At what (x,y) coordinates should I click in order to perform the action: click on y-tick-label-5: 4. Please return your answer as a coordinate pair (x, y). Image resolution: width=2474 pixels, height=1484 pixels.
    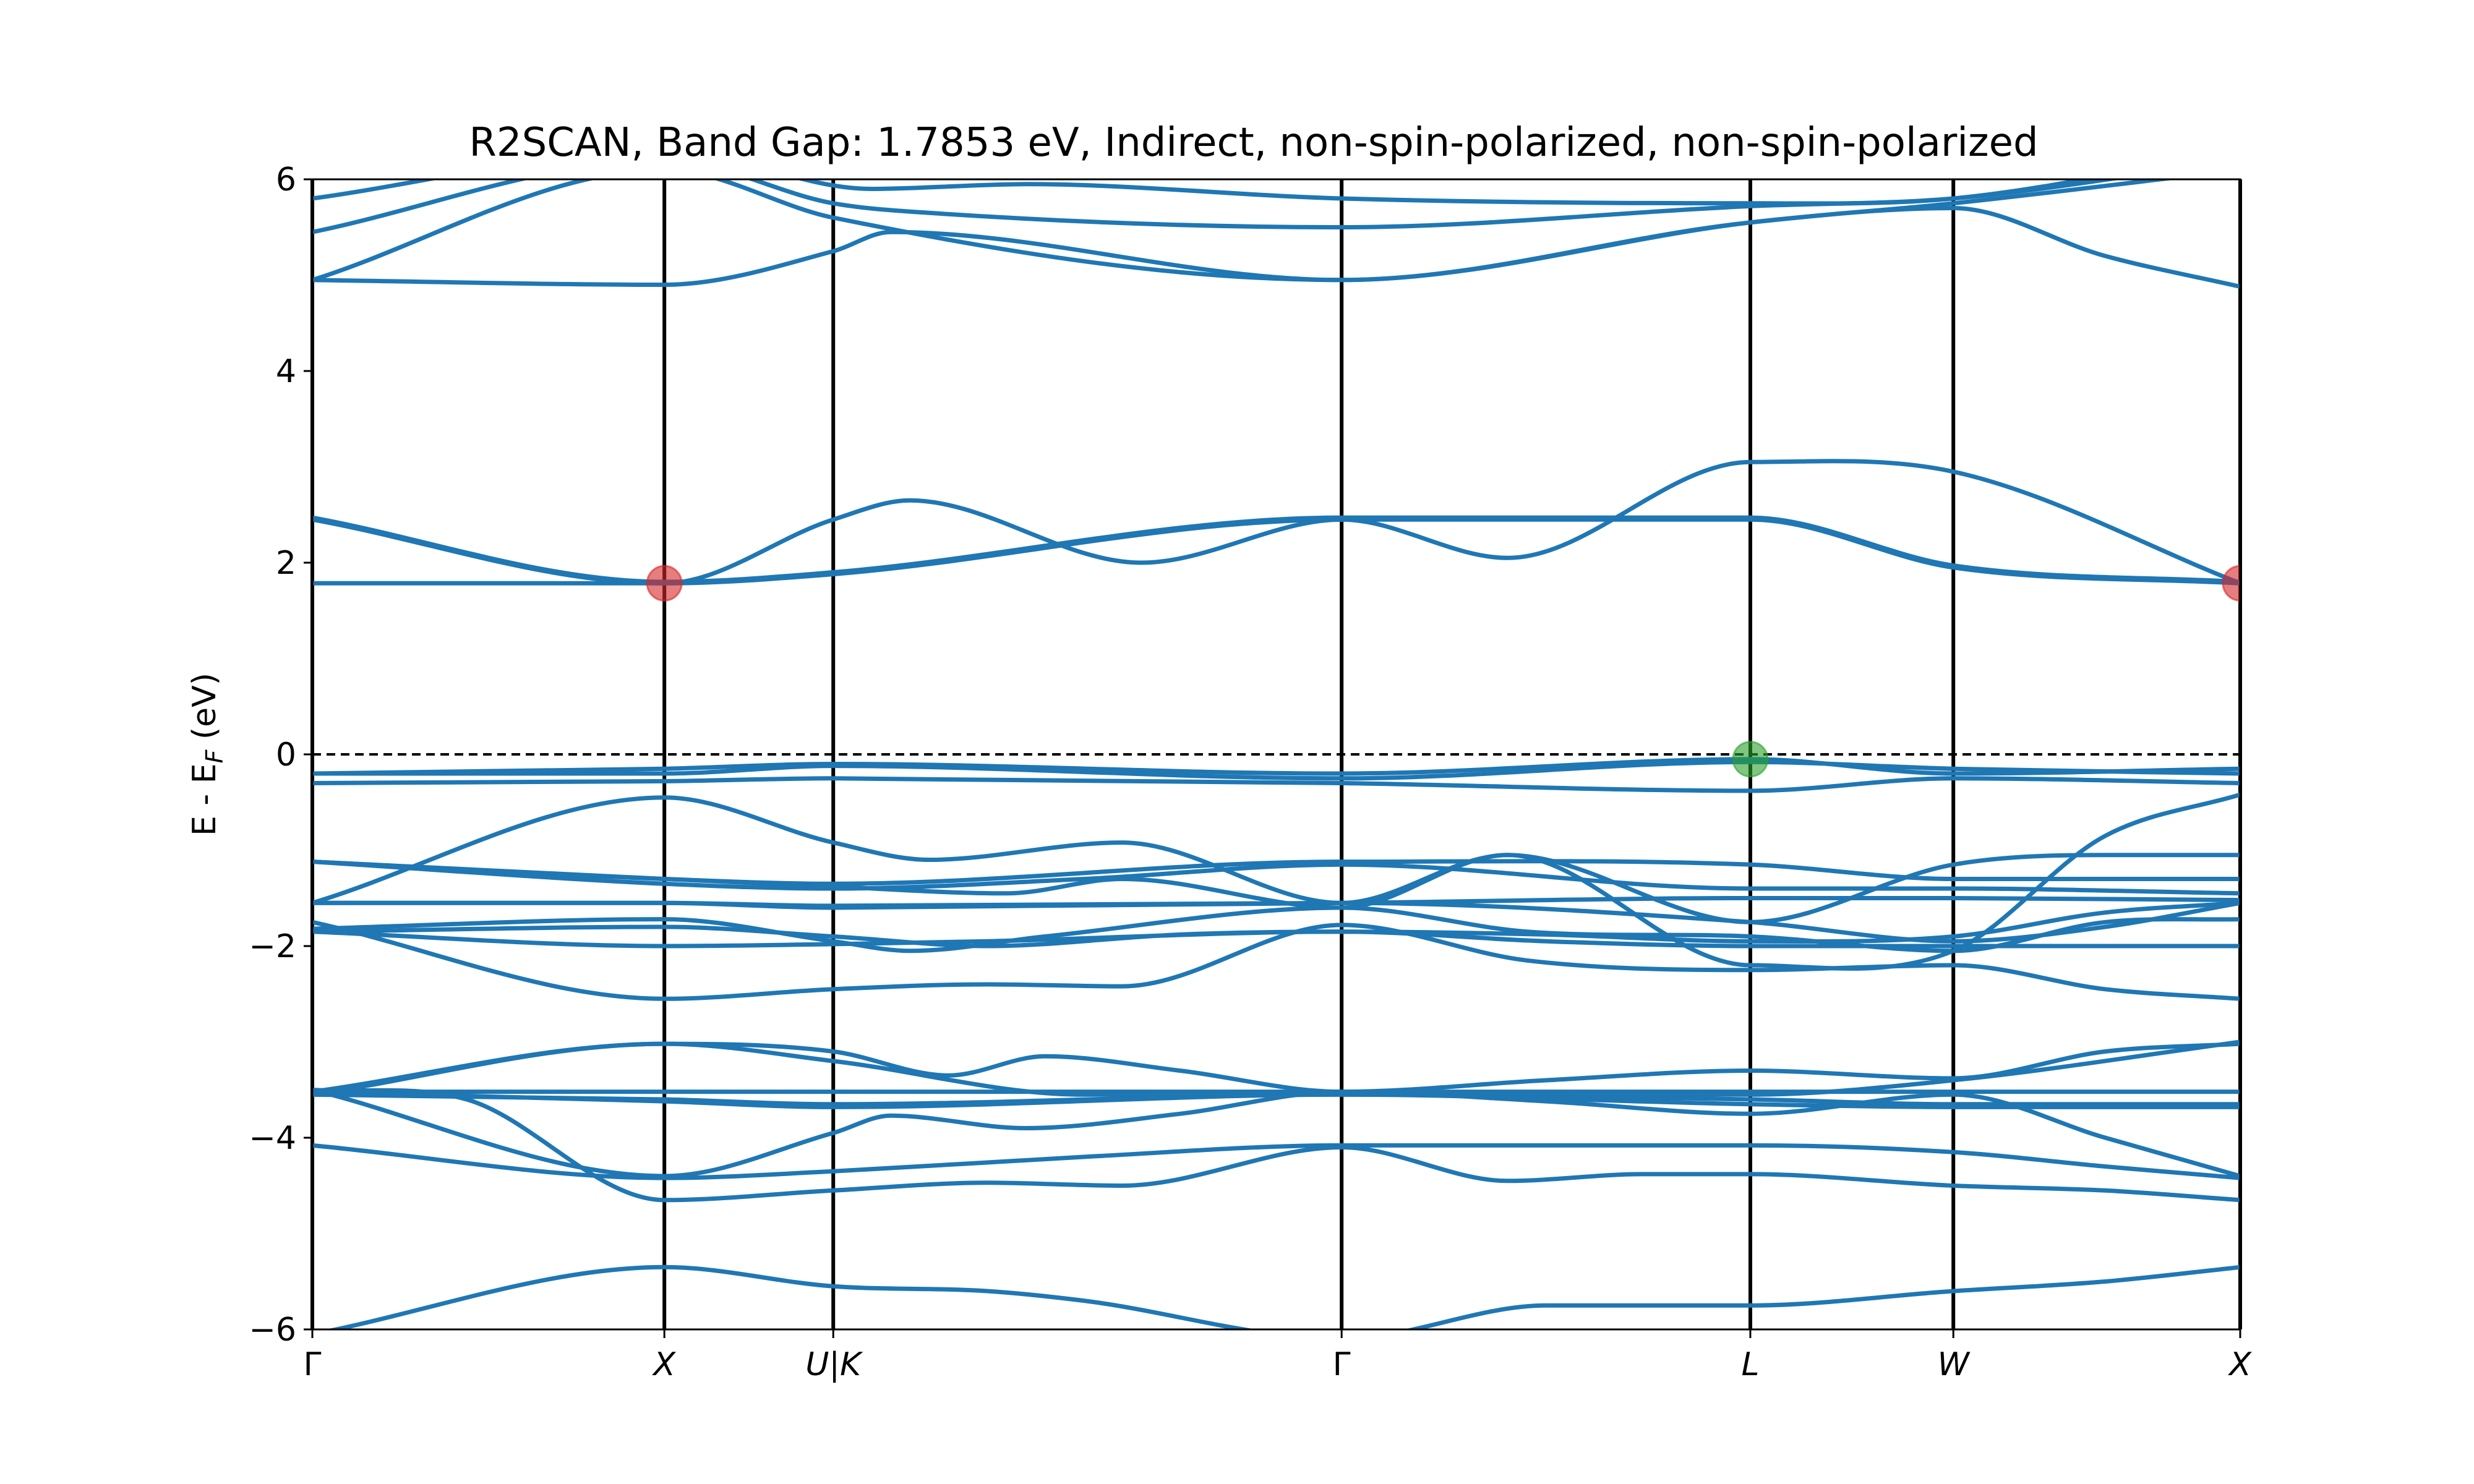
    Looking at the image, I should click on (286, 371).